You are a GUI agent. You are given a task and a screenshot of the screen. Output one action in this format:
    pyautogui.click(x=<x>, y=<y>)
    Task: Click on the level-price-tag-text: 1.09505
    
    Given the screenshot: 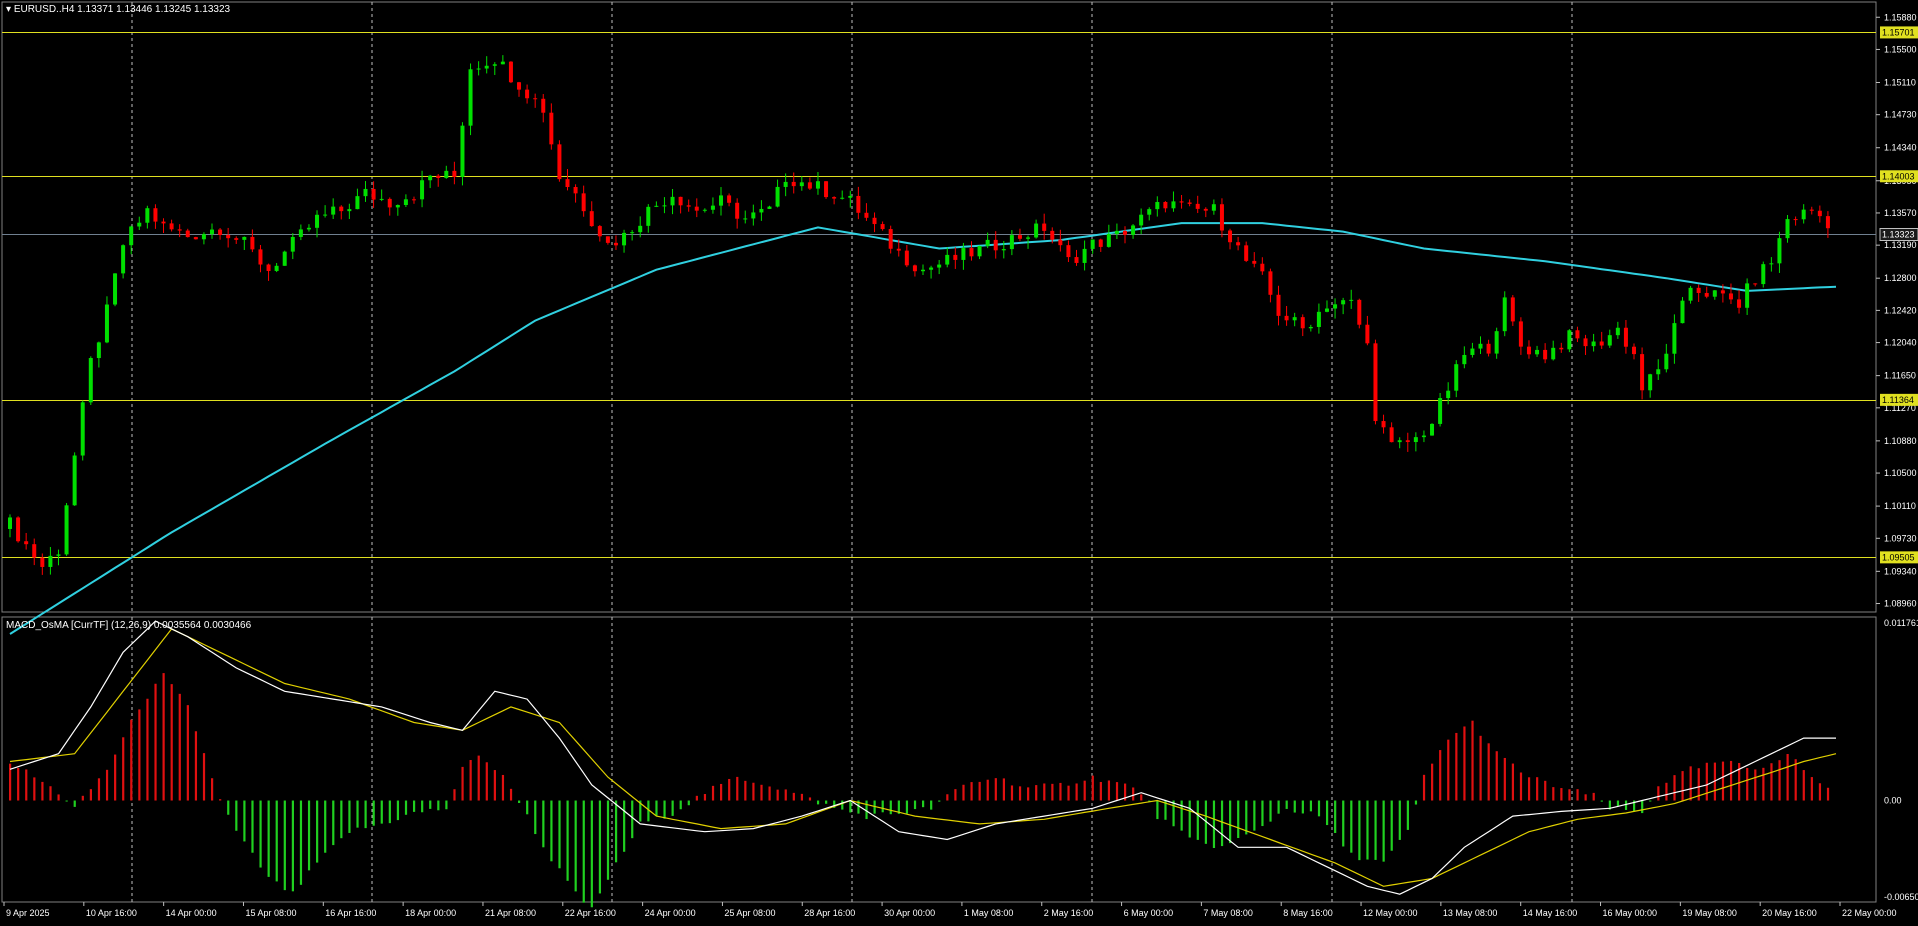 What is the action you would take?
    pyautogui.click(x=1898, y=557)
    